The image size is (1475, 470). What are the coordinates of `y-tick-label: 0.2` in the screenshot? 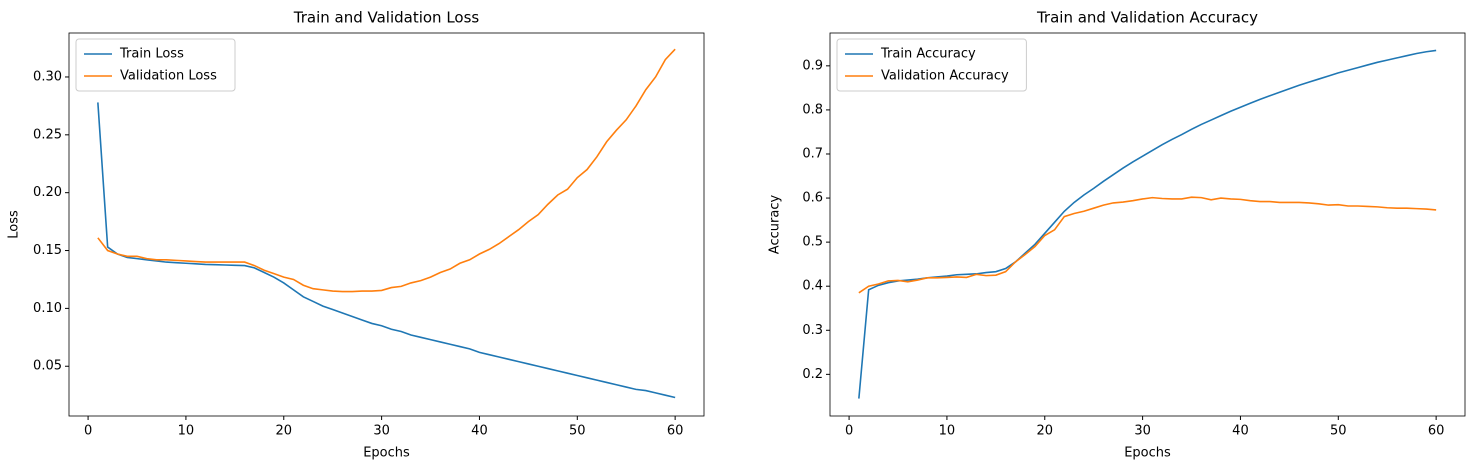 It's located at (812, 374).